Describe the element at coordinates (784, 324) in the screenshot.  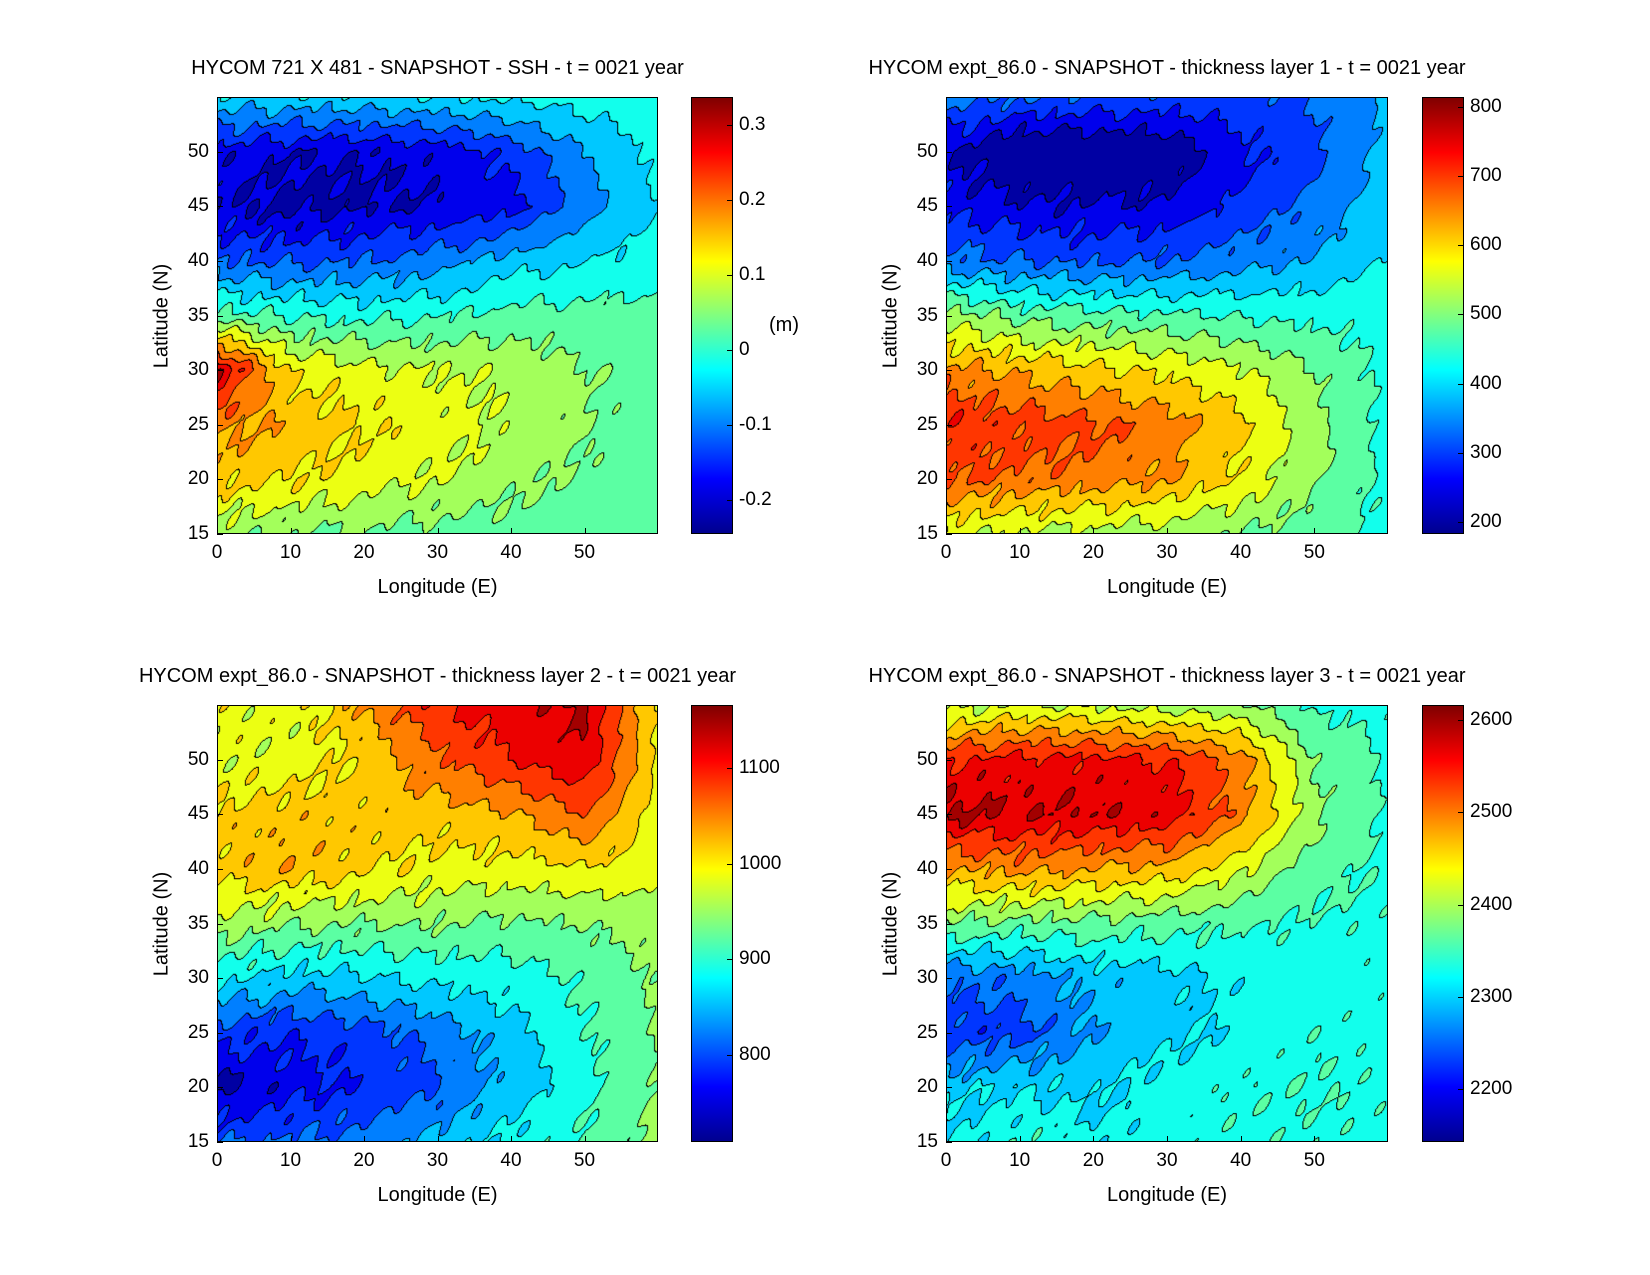
I see `colorbar-unit-label: (m)` at that location.